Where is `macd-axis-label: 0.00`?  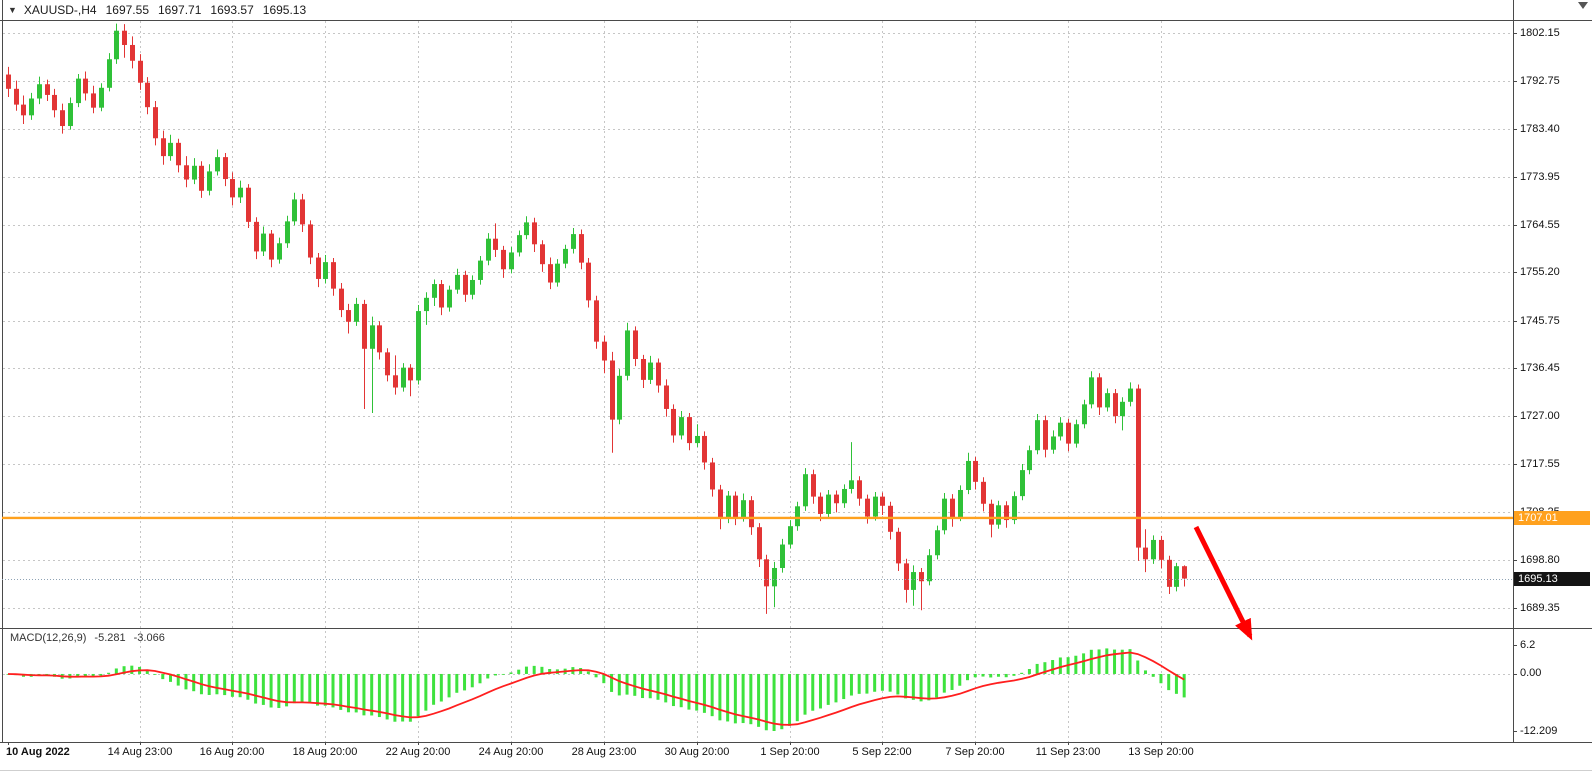 macd-axis-label: 0.00 is located at coordinates (1531, 673).